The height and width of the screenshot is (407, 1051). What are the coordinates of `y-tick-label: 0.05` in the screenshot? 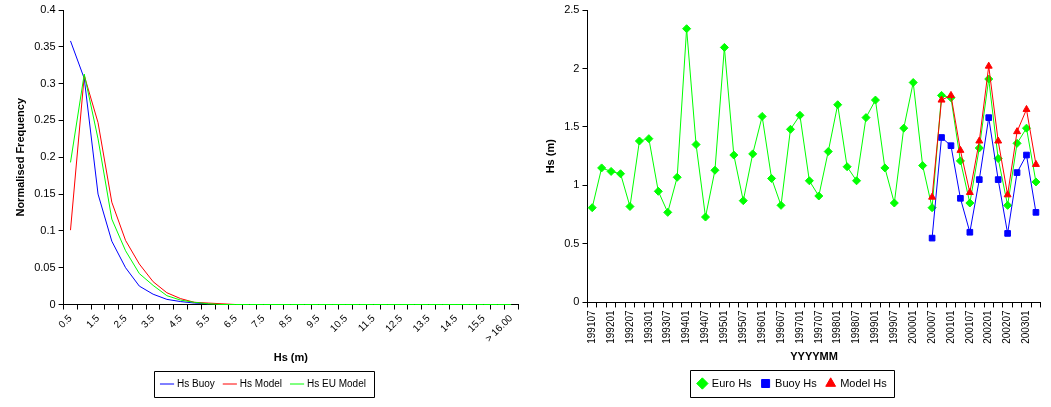 It's located at (45, 266).